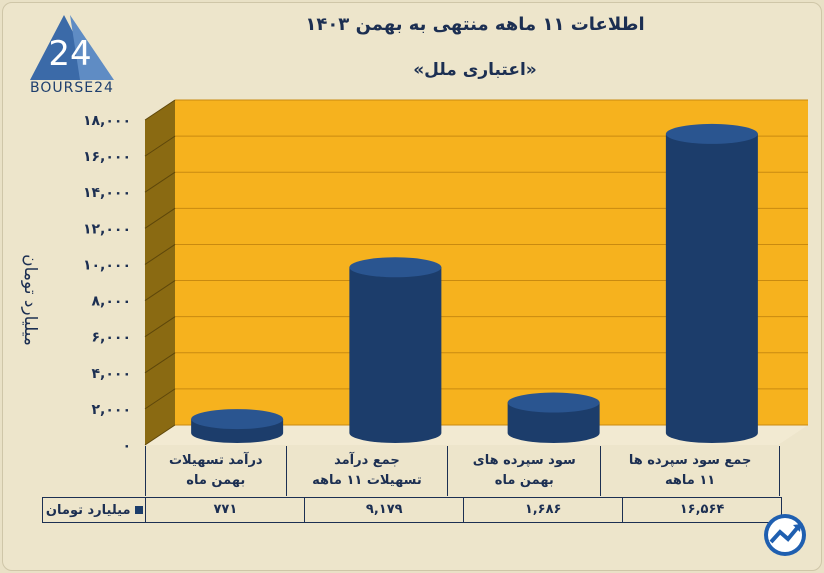 Image resolution: width=824 pixels, height=573 pixels. What do you see at coordinates (785, 535) in the screenshot?
I see `chart-trend-icon` at bounding box center [785, 535].